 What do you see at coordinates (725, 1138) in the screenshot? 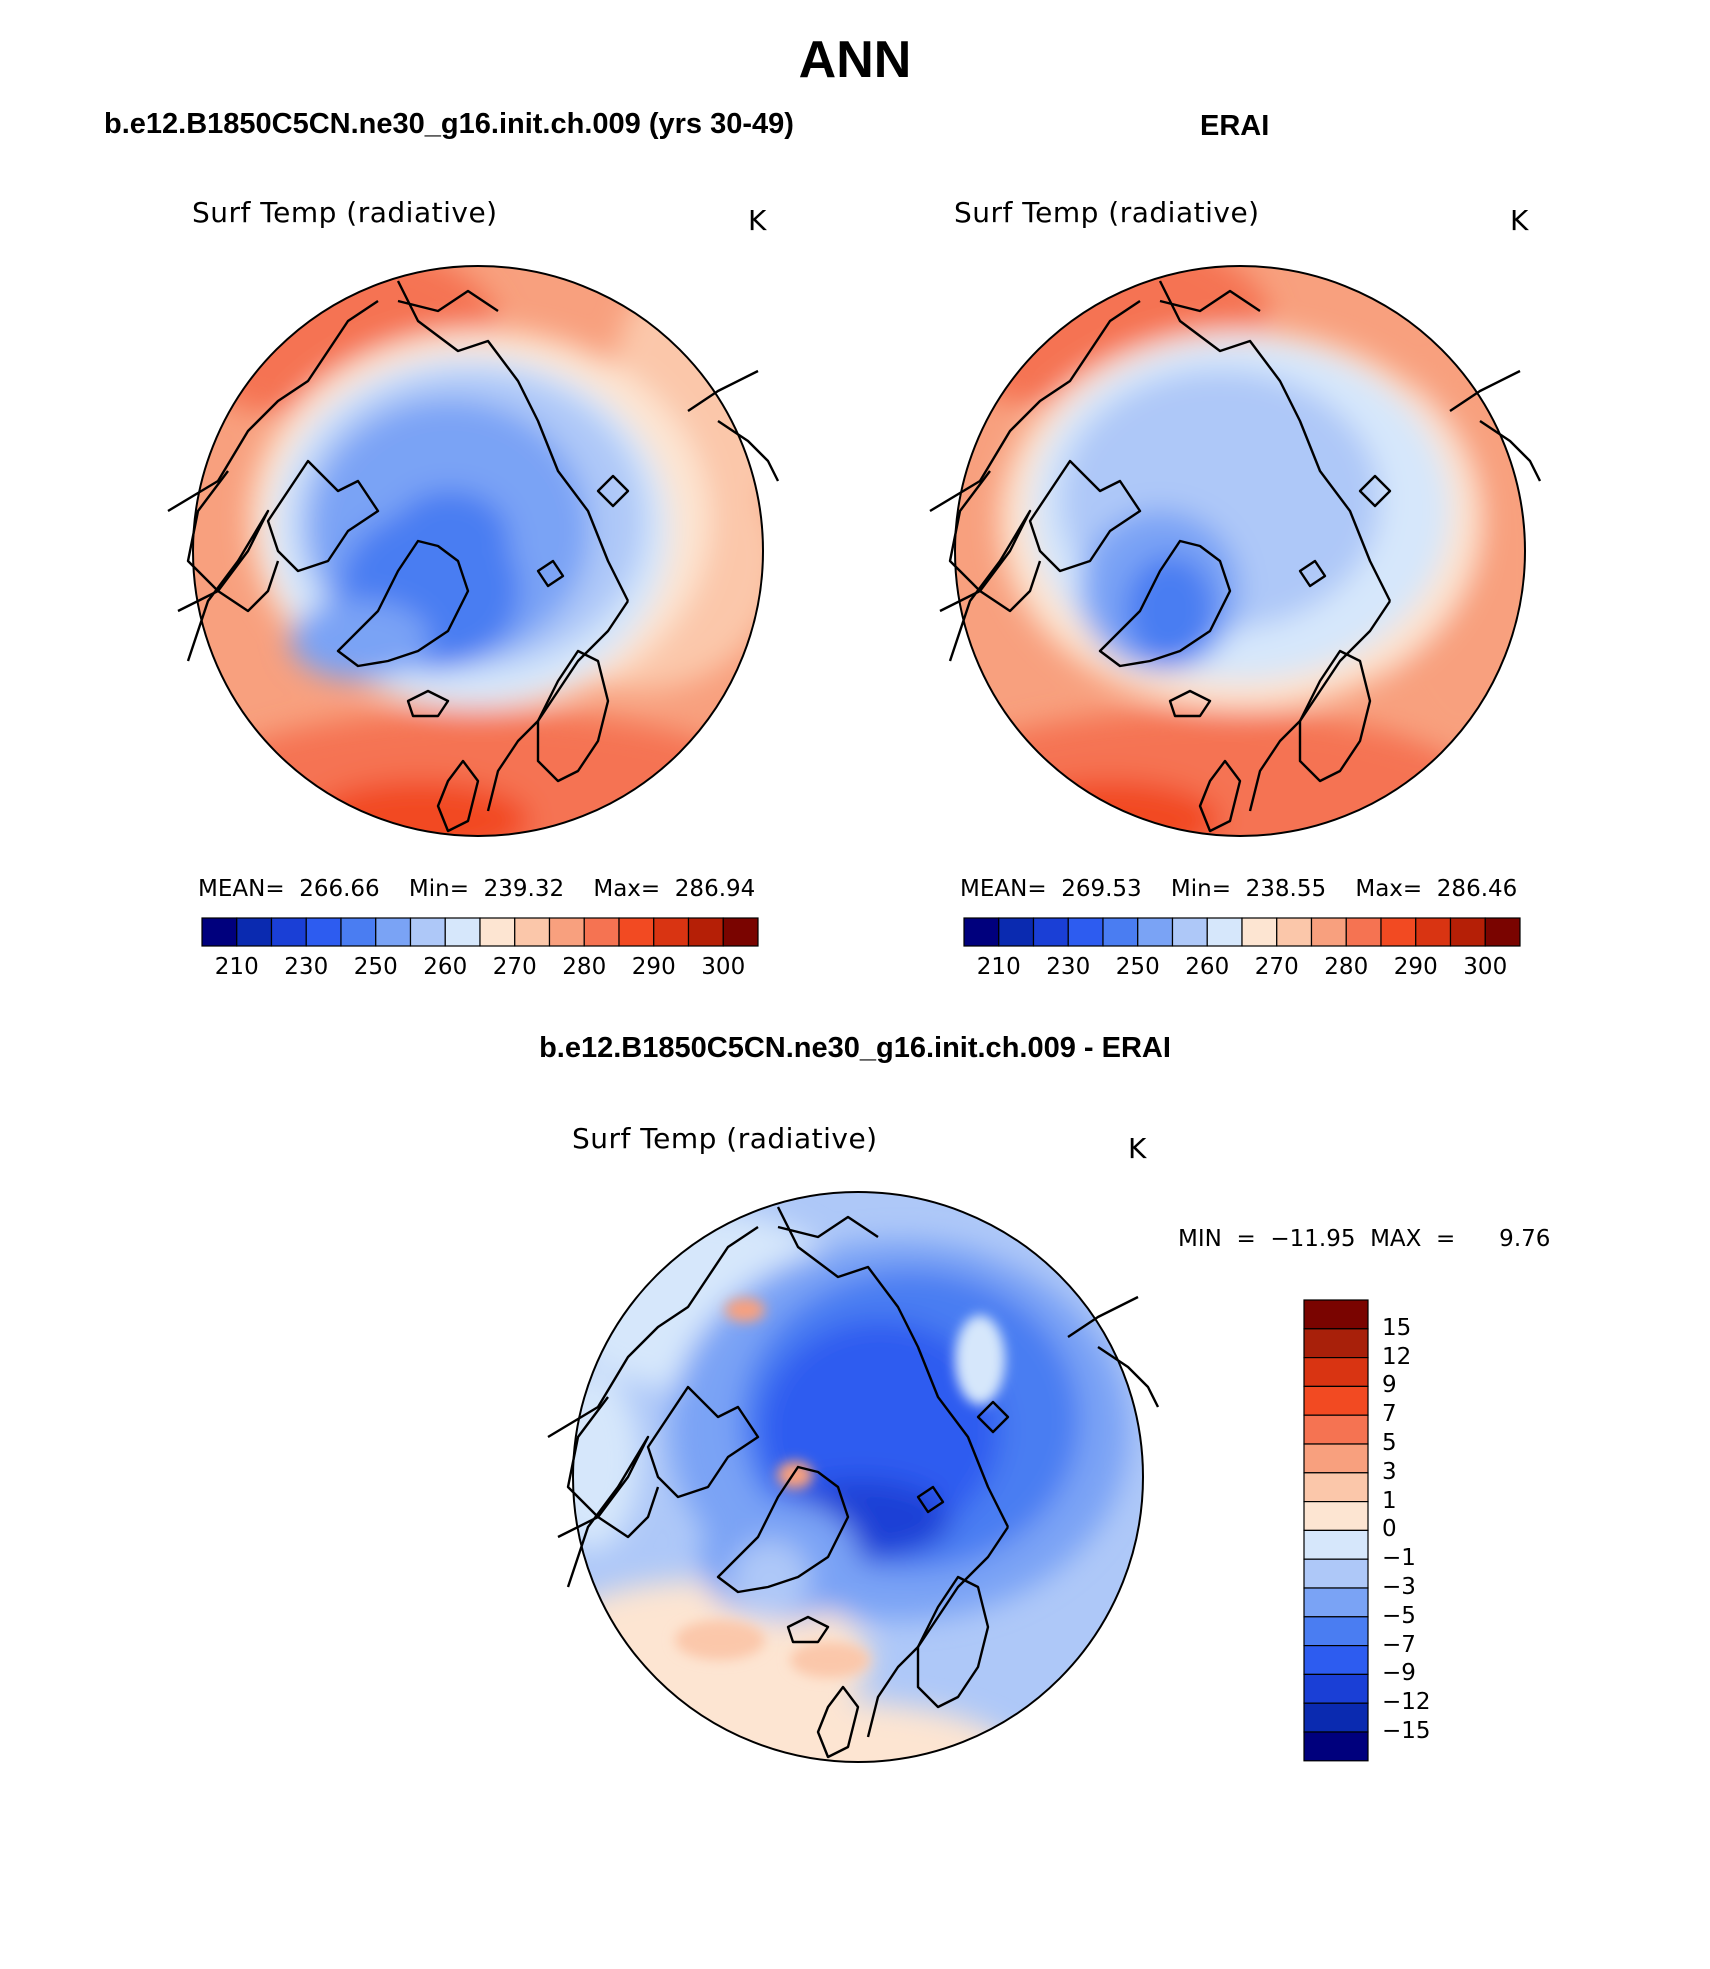
I see `panel-3-variable-label: Surf Temp (radiative)` at bounding box center [725, 1138].